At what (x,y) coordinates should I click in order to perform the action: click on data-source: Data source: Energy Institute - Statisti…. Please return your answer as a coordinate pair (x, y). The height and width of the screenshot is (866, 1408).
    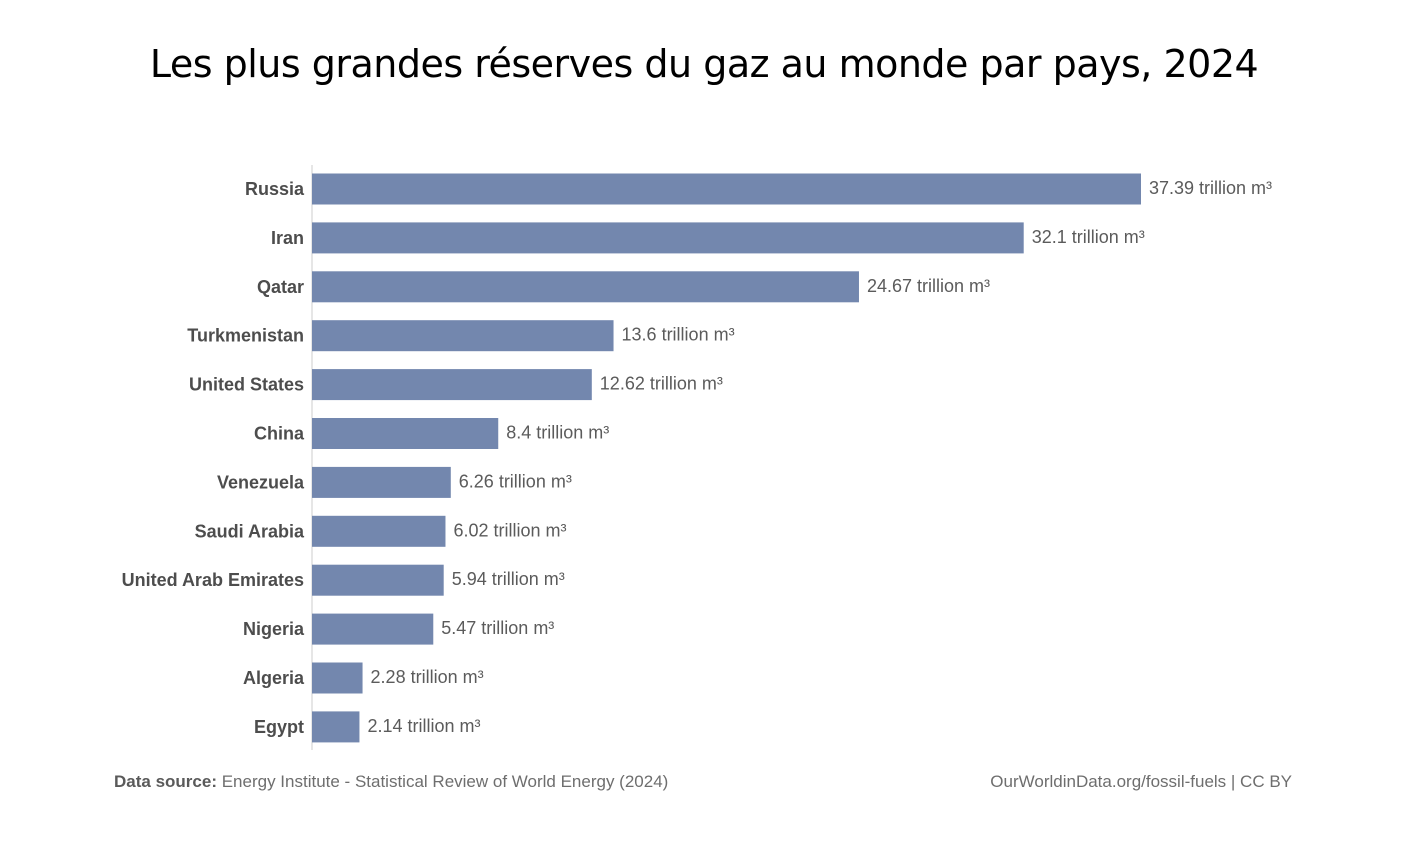
    Looking at the image, I should click on (391, 782).